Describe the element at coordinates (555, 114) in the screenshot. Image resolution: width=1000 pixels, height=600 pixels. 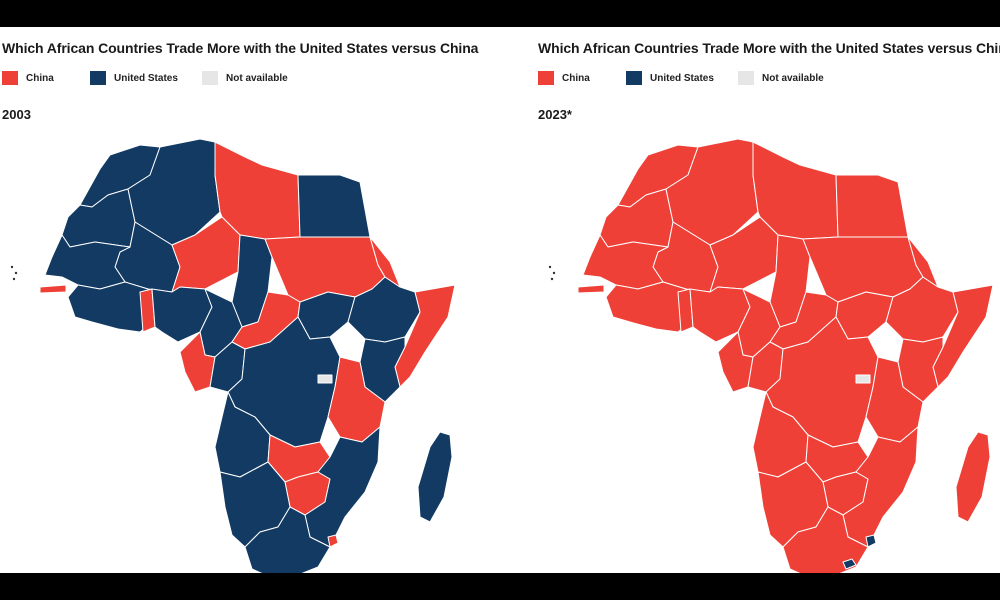
I see `year-label: 2023*` at that location.